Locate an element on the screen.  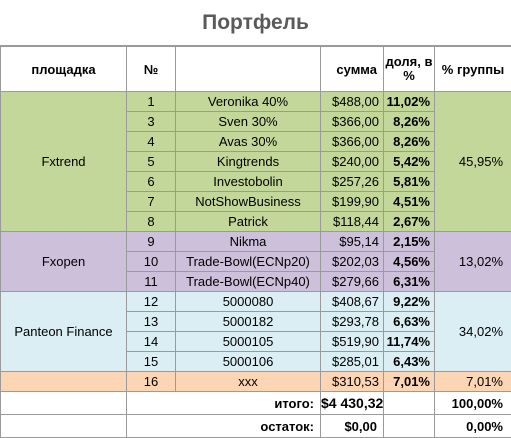
row-amount: $279,66 is located at coordinates (352, 282).